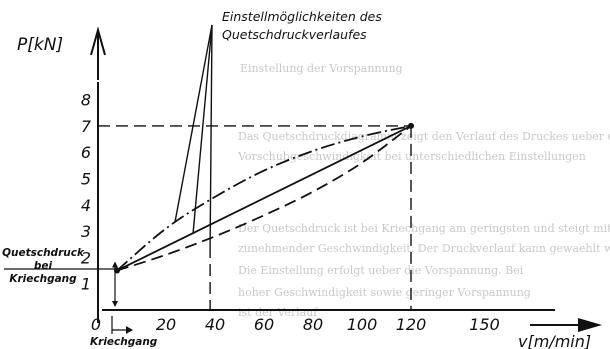  I want to click on quetschdruck-label-line2: bei, so click(43, 266).